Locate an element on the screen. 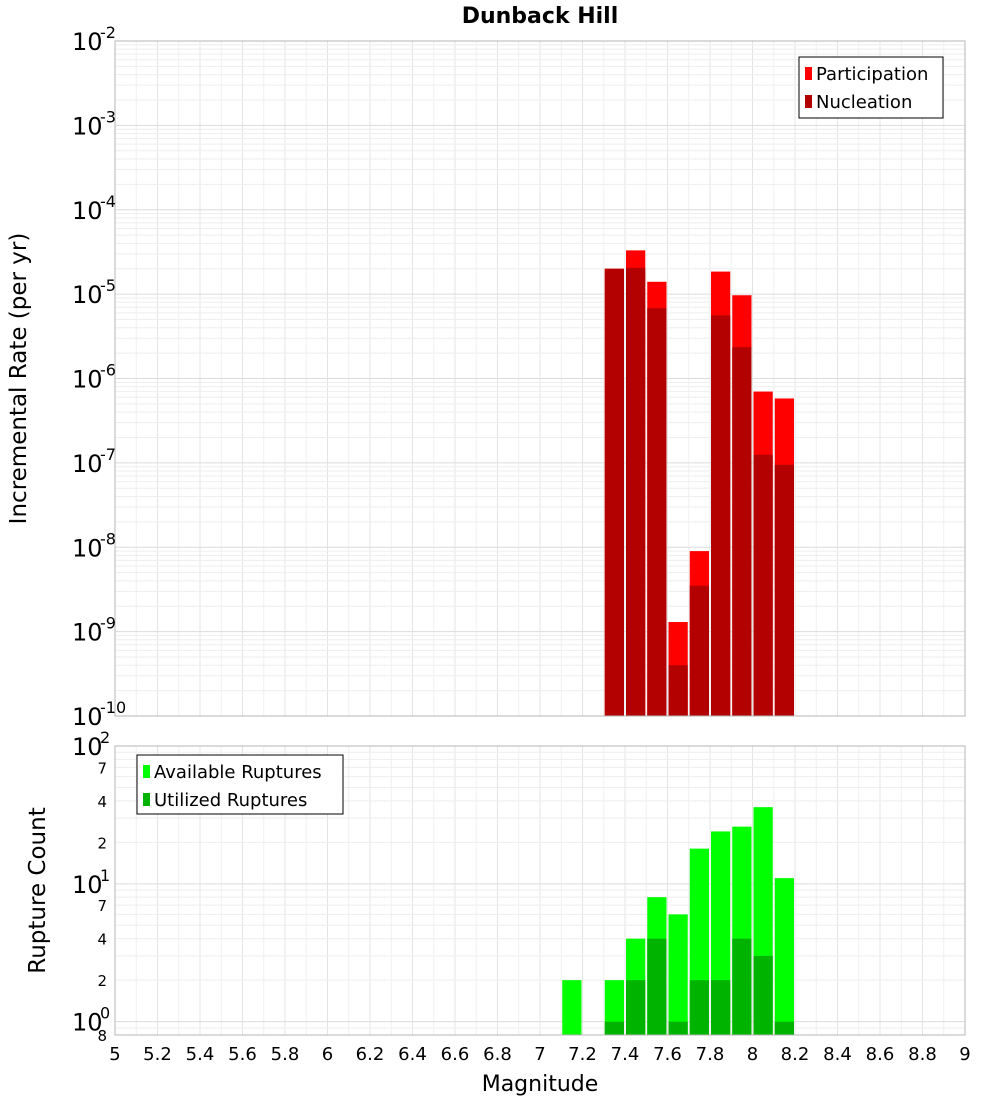 This screenshot has height=1104, width=1000. top-y-axis-label: Incremental Rate (per yr) is located at coordinates (19, 379).